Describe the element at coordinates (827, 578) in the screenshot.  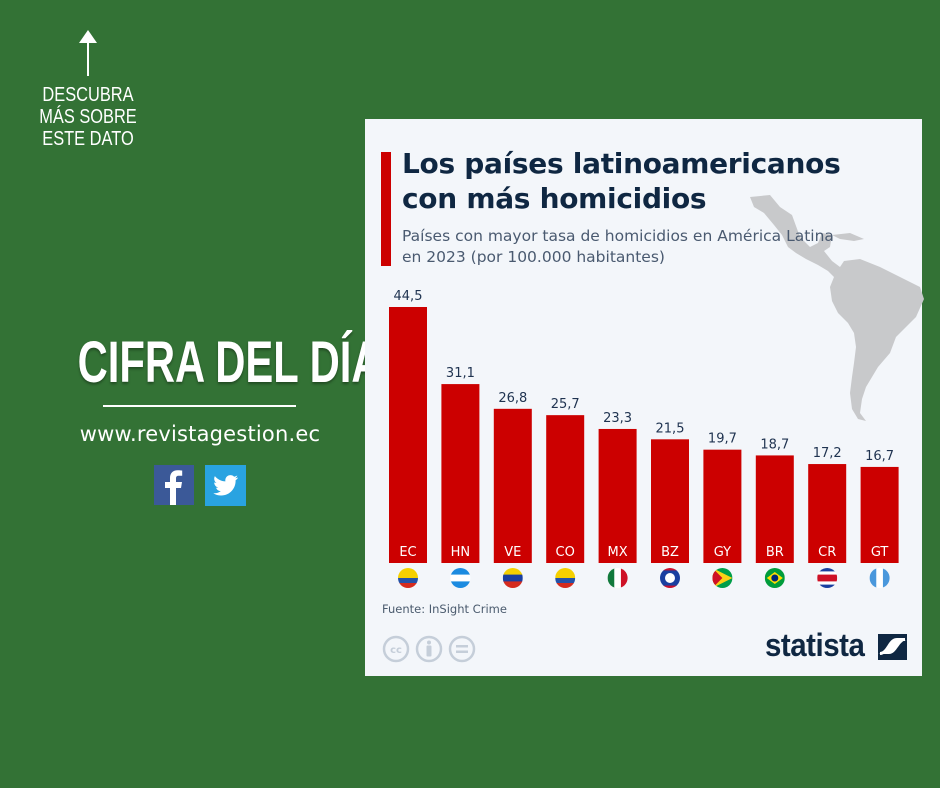
I see `costa-rica-flag-icon` at that location.